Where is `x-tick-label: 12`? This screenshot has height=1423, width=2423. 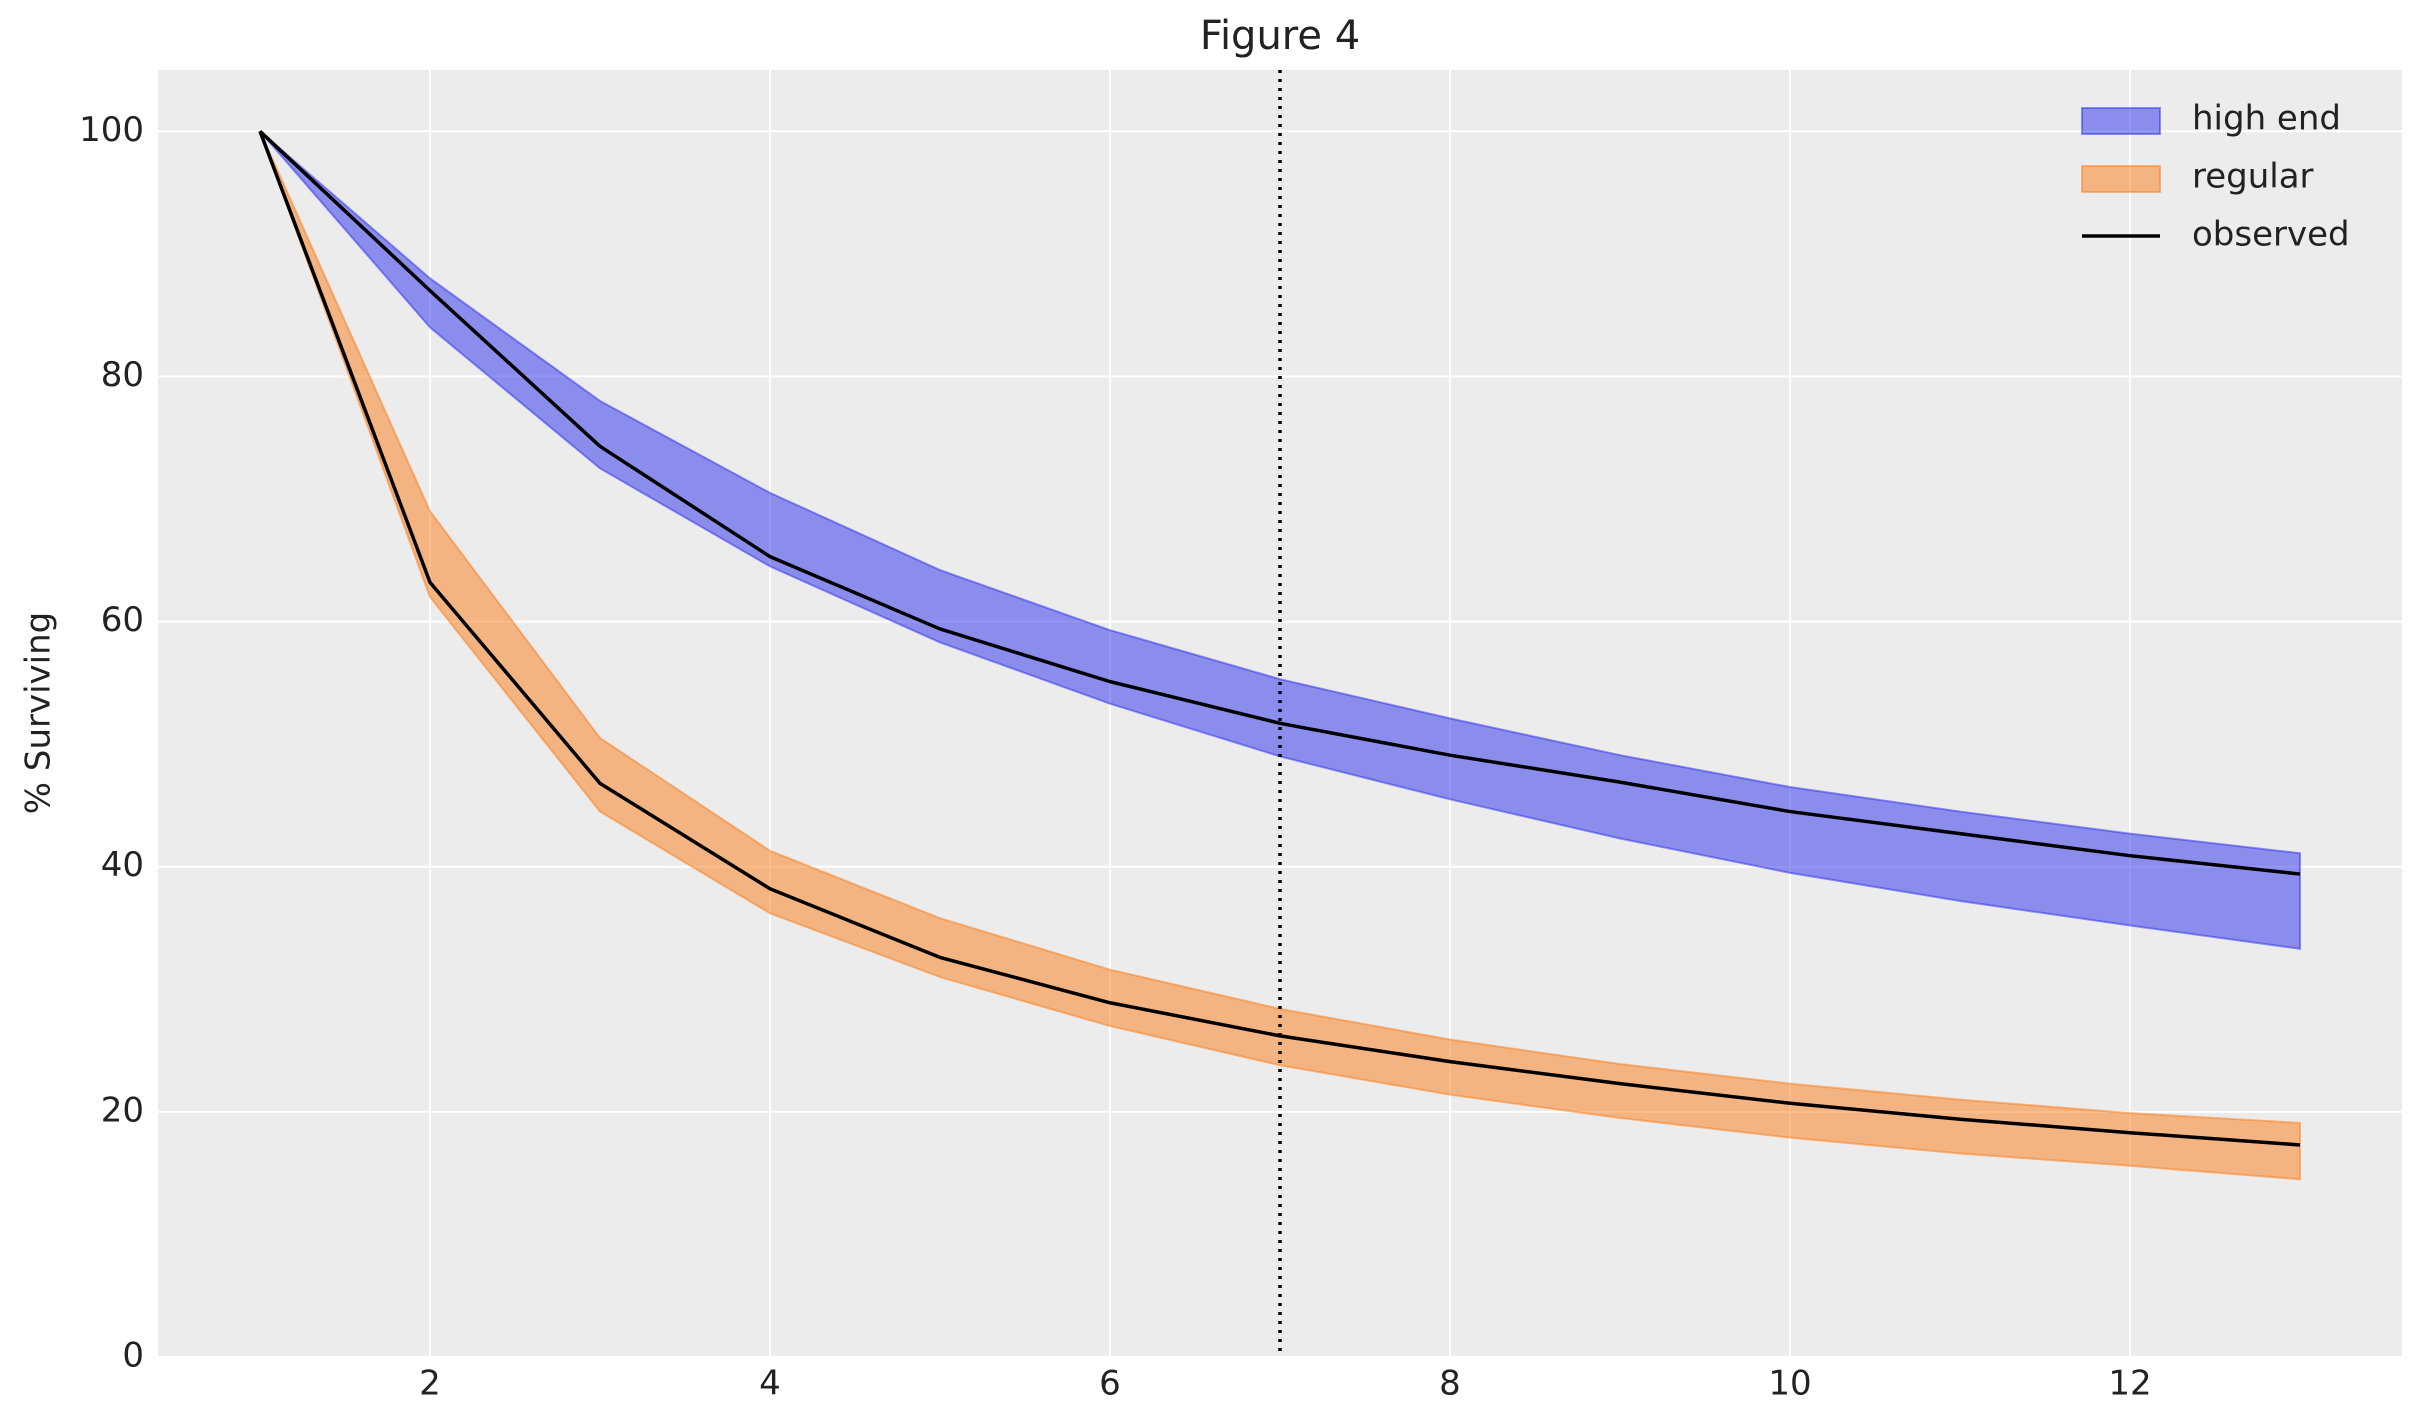
x-tick-label: 12 is located at coordinates (2129, 1384).